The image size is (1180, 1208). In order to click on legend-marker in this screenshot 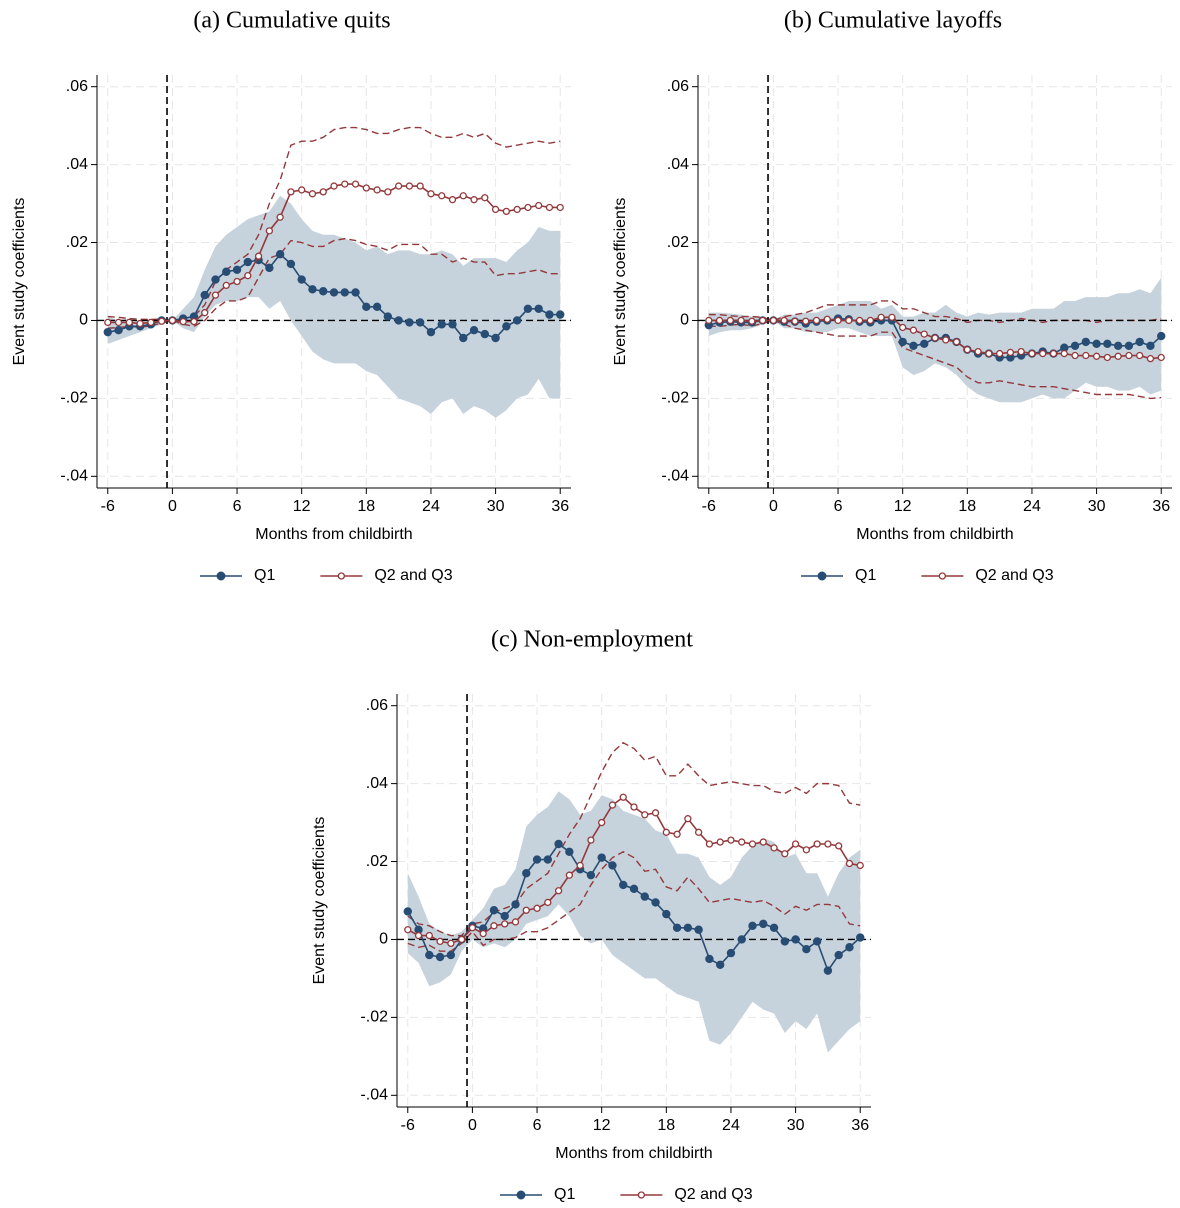, I will do `click(942, 576)`.